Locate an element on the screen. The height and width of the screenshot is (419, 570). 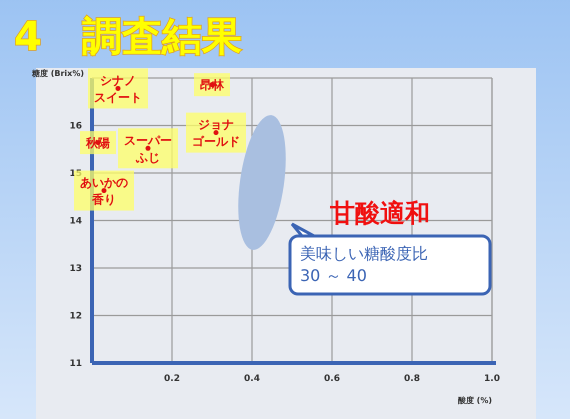
y-tick-label: 14 is located at coordinates (75, 221).